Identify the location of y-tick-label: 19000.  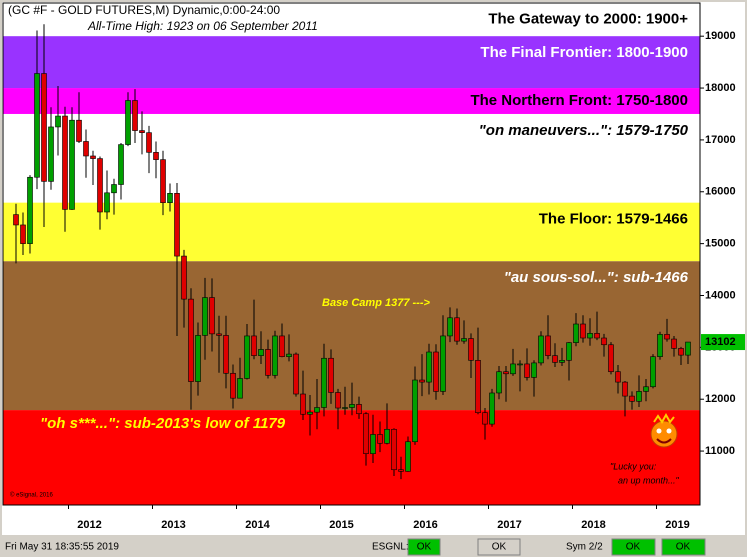
(720, 36).